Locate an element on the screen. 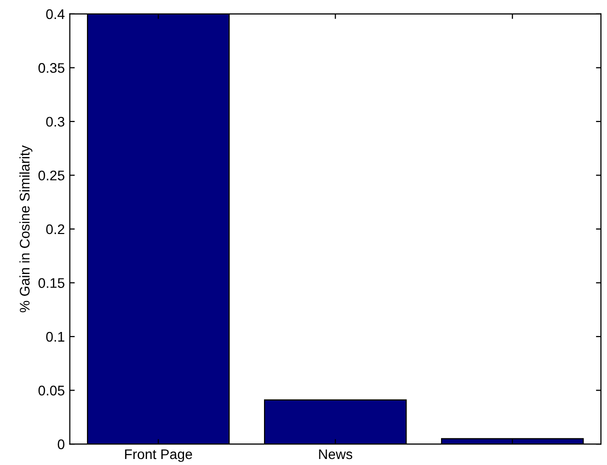 The width and height of the screenshot is (607, 465). y-tick-label: 0.15 is located at coordinates (51, 283).